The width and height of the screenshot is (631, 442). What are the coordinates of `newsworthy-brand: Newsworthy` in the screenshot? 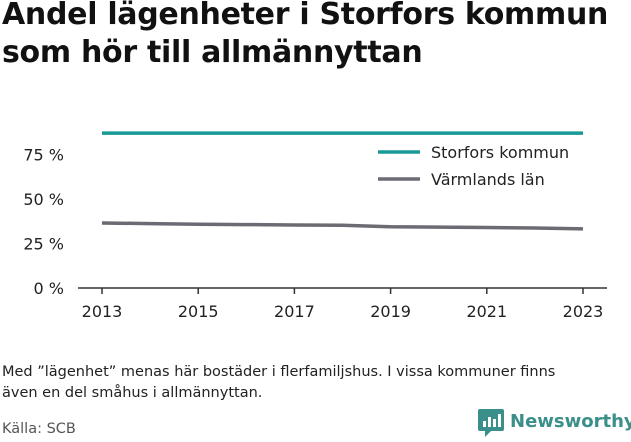 It's located at (554, 423).